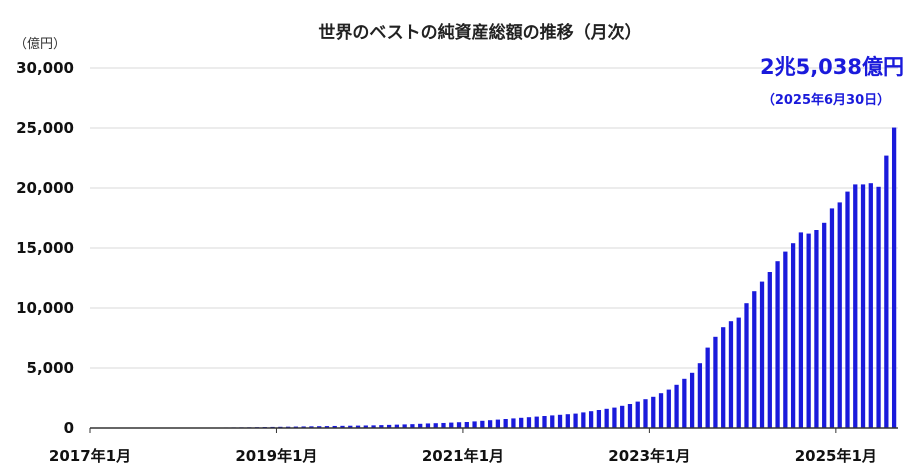  I want to click on annotation-value-label: 2兆5,038億円, so click(832, 67).